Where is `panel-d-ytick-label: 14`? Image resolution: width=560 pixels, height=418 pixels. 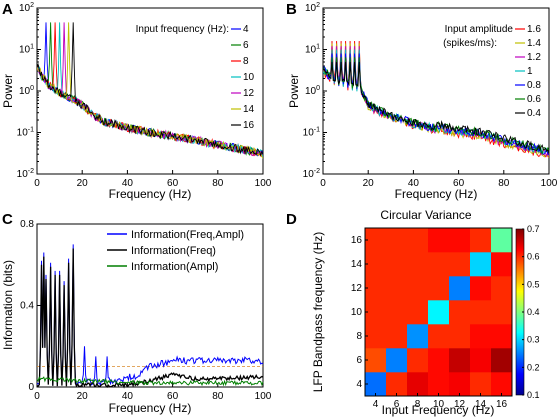
panel-d-ytick-label: 14 is located at coordinates (357, 264).